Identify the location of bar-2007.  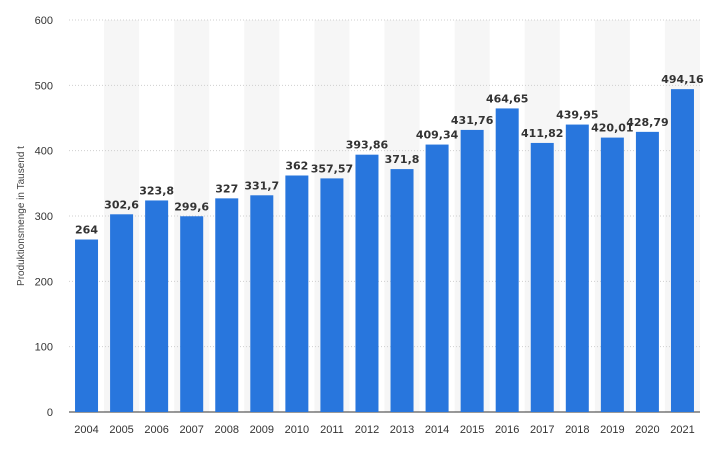
(192, 314).